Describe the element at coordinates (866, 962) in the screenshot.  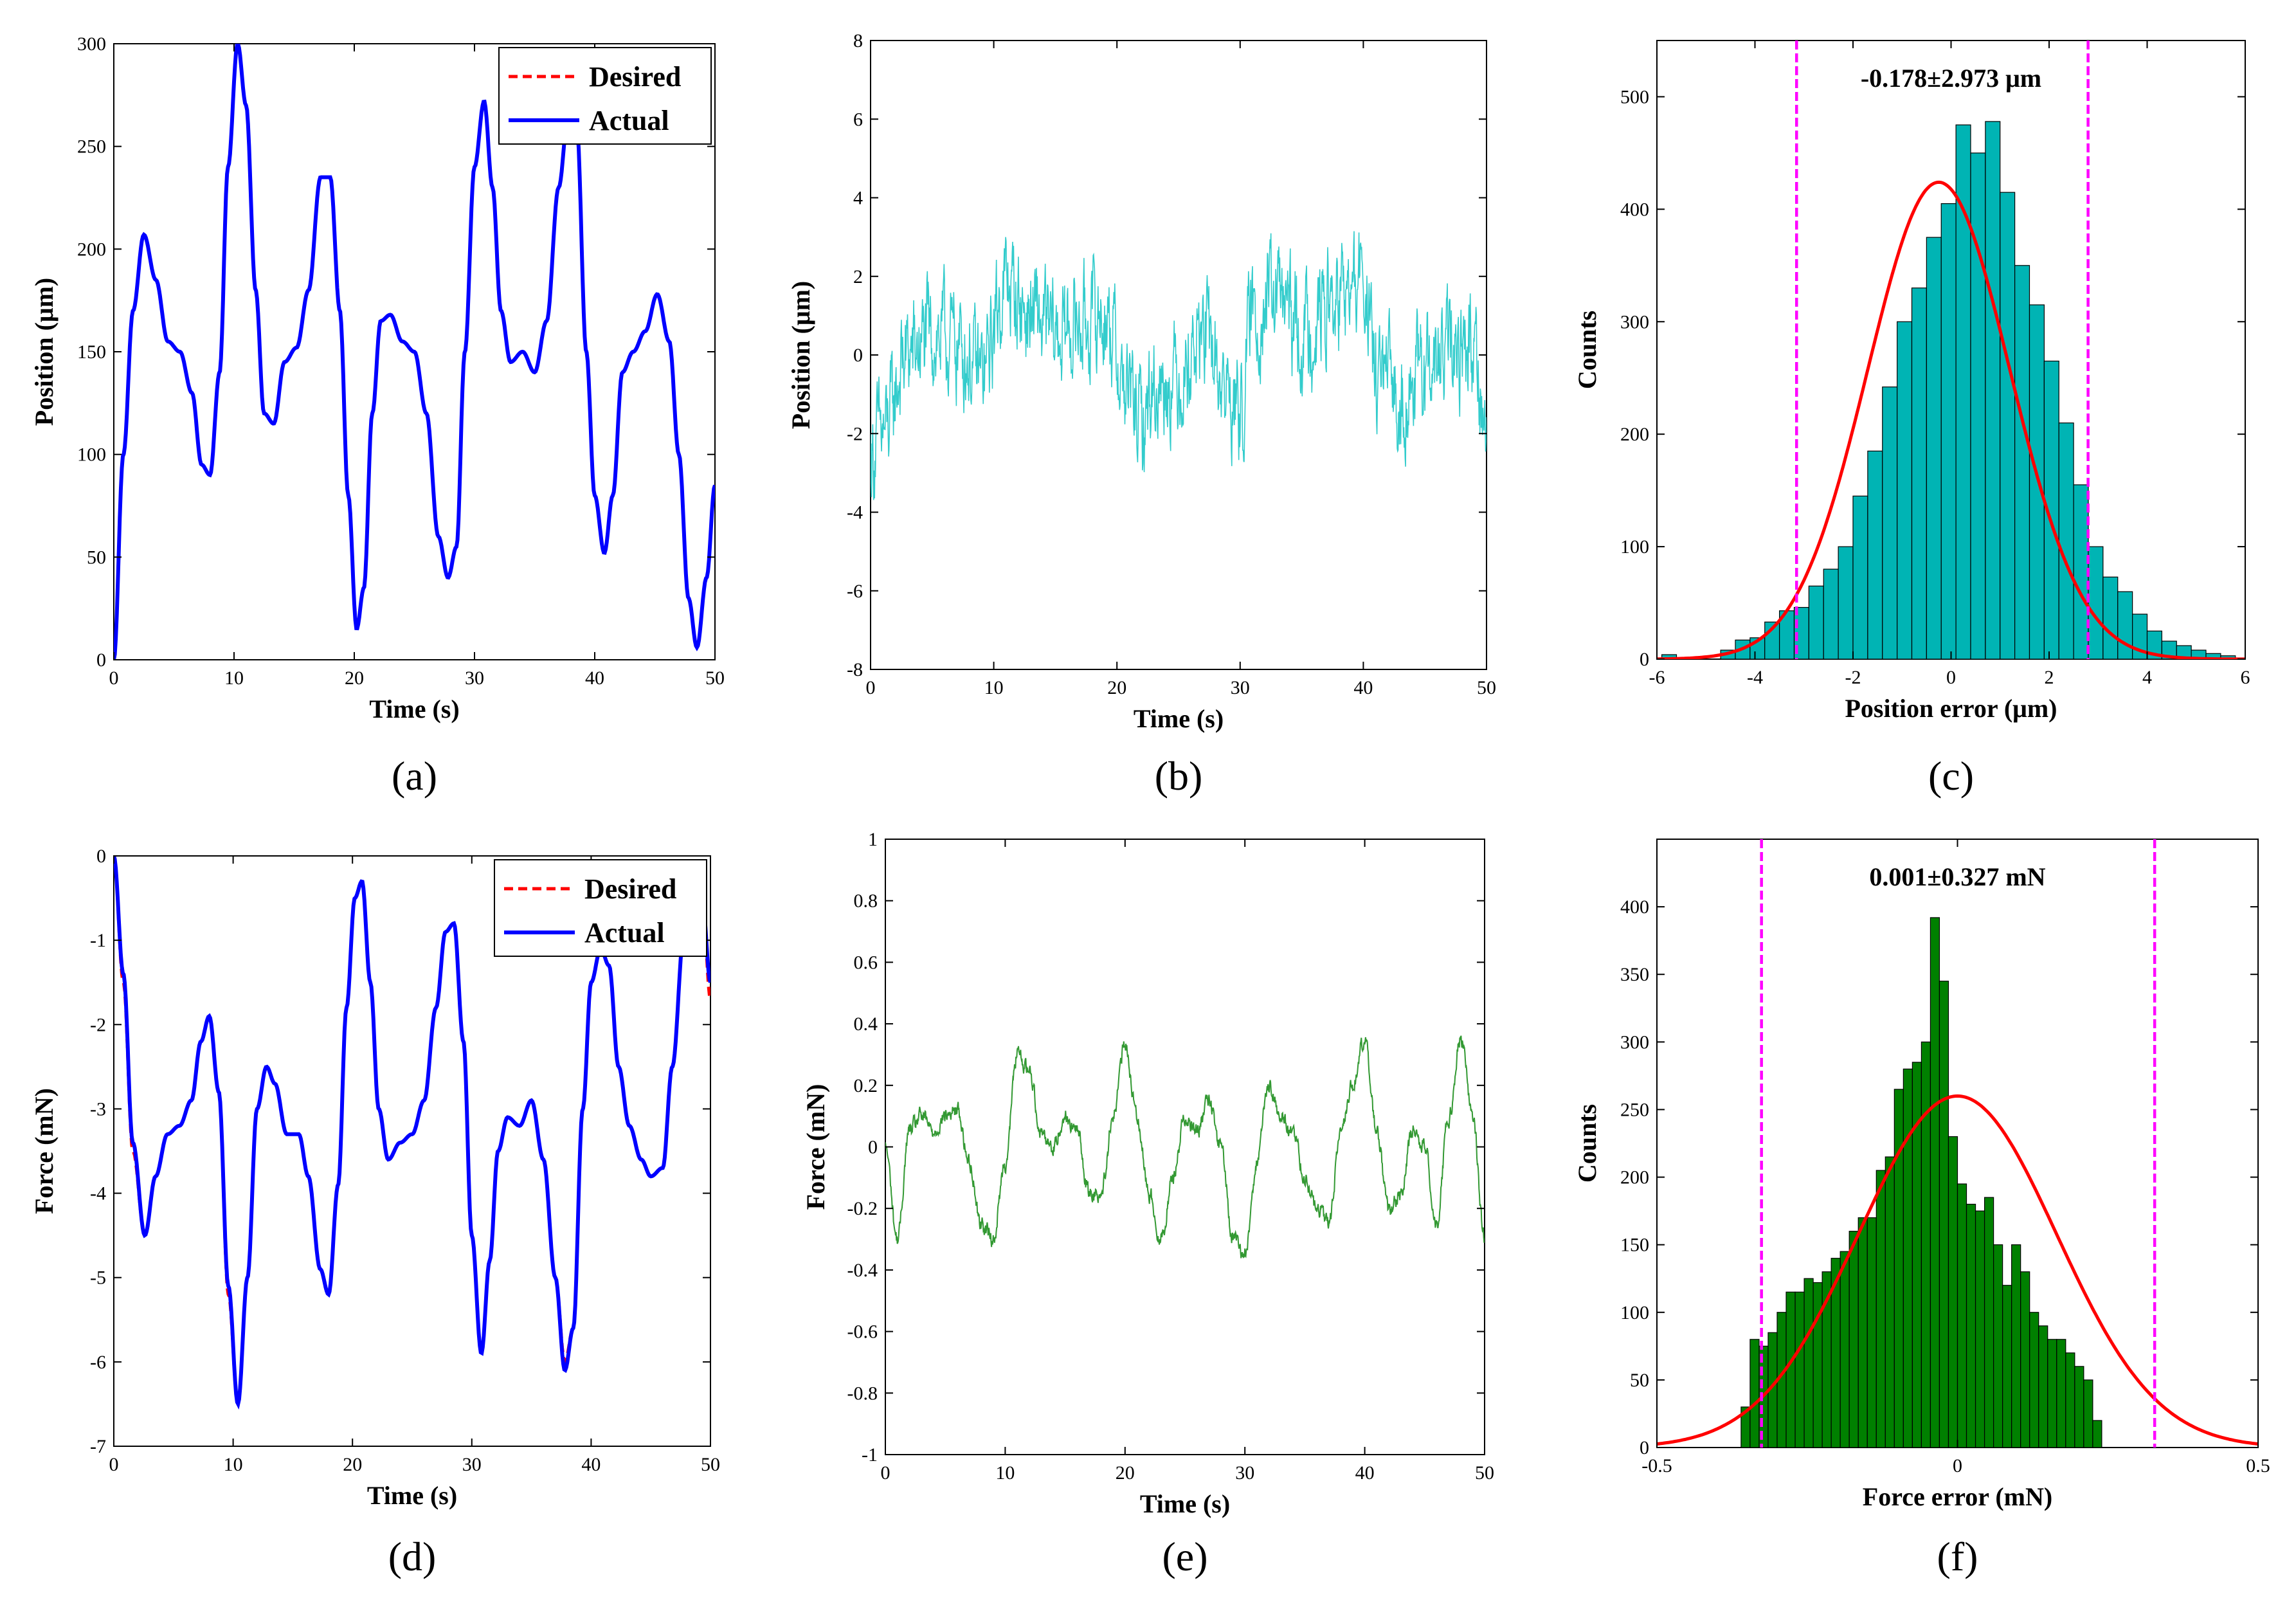
I see `y-tick-label: 0.6` at that location.